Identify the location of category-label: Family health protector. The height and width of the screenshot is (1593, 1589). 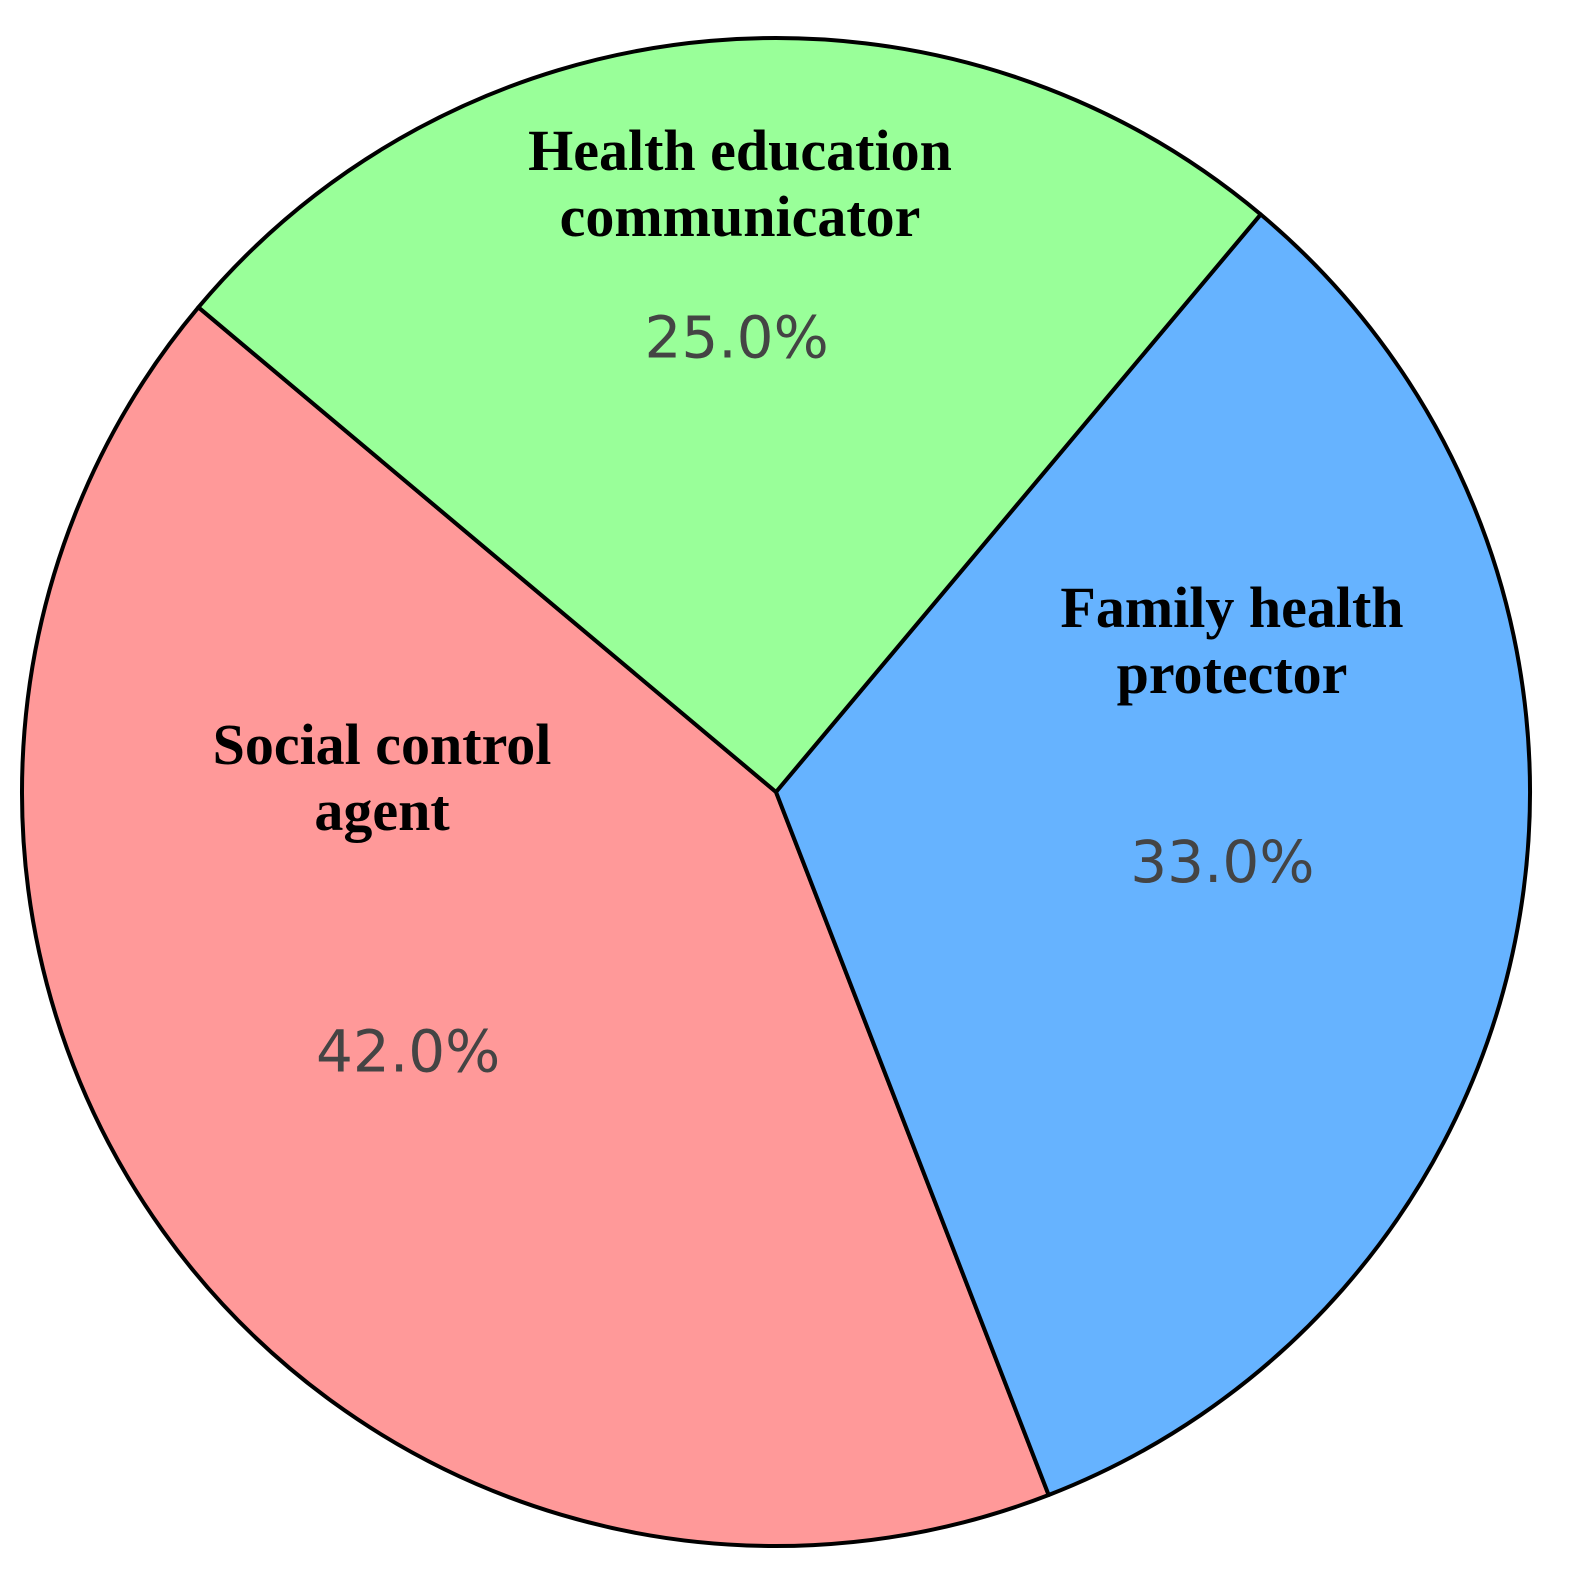
(1232, 640).